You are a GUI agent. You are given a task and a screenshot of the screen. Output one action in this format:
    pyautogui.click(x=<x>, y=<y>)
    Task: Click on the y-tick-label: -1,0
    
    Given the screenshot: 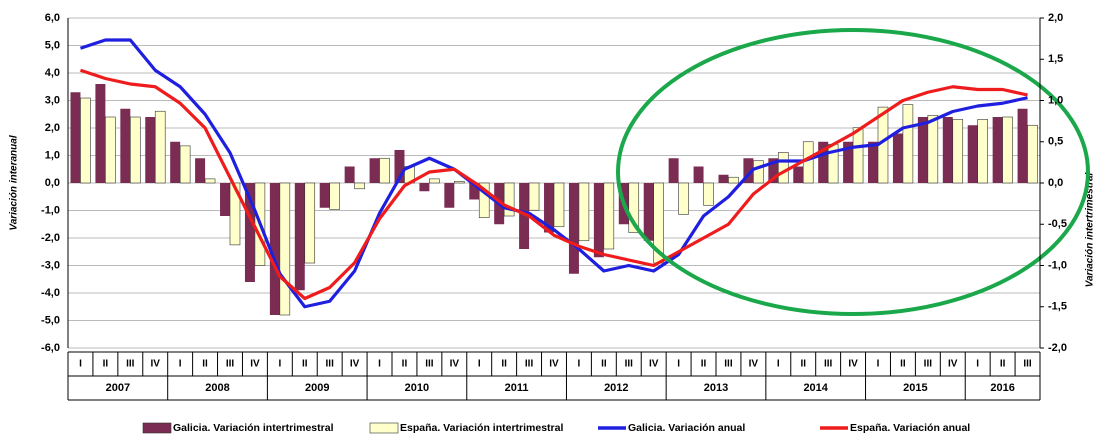 What is the action you would take?
    pyautogui.click(x=50, y=210)
    